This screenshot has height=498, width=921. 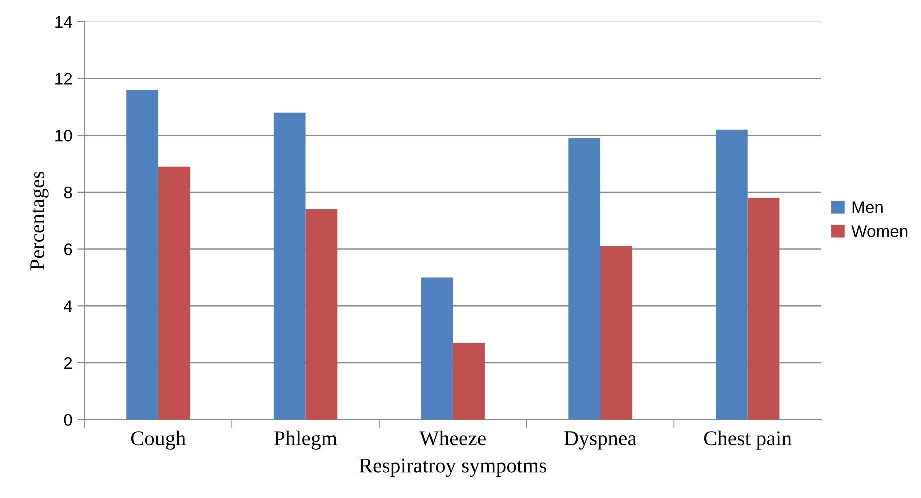 I want to click on x-tick-label: Wheeze, so click(x=453, y=438).